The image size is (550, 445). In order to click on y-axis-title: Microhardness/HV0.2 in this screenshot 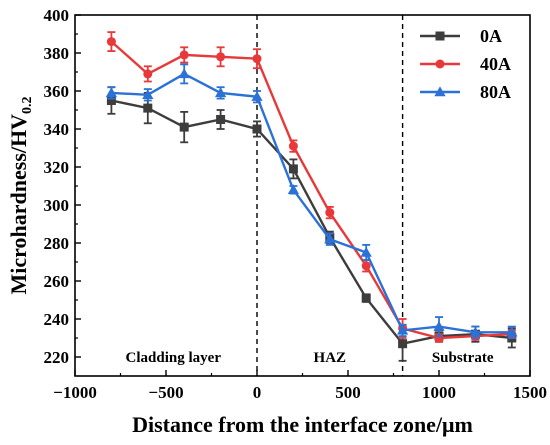, I will do `click(20, 196)`.